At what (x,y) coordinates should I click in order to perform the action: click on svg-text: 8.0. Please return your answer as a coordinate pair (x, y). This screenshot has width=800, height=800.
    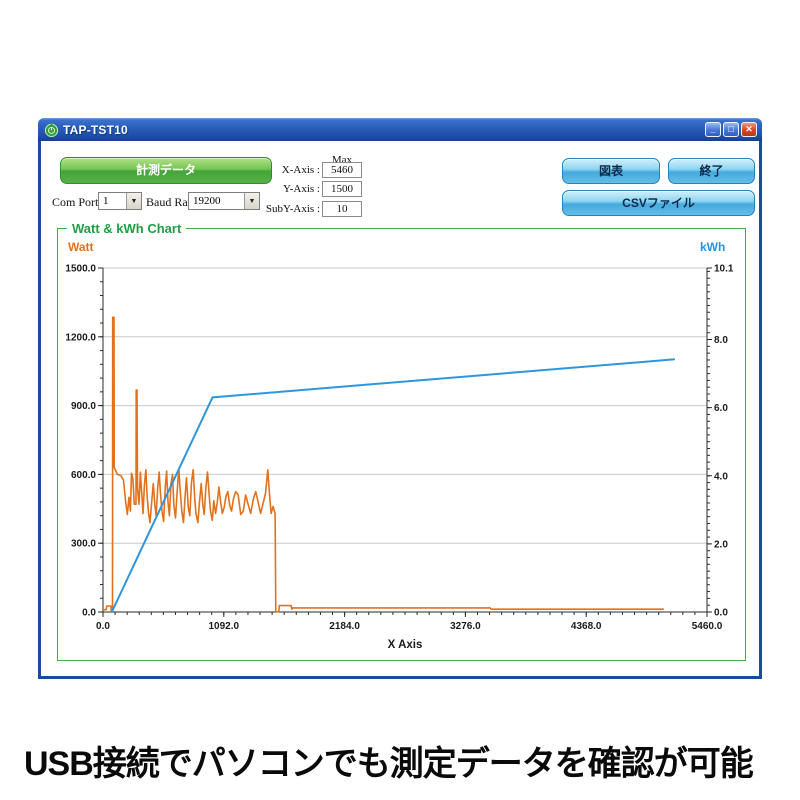
    Looking at the image, I should click on (721, 340).